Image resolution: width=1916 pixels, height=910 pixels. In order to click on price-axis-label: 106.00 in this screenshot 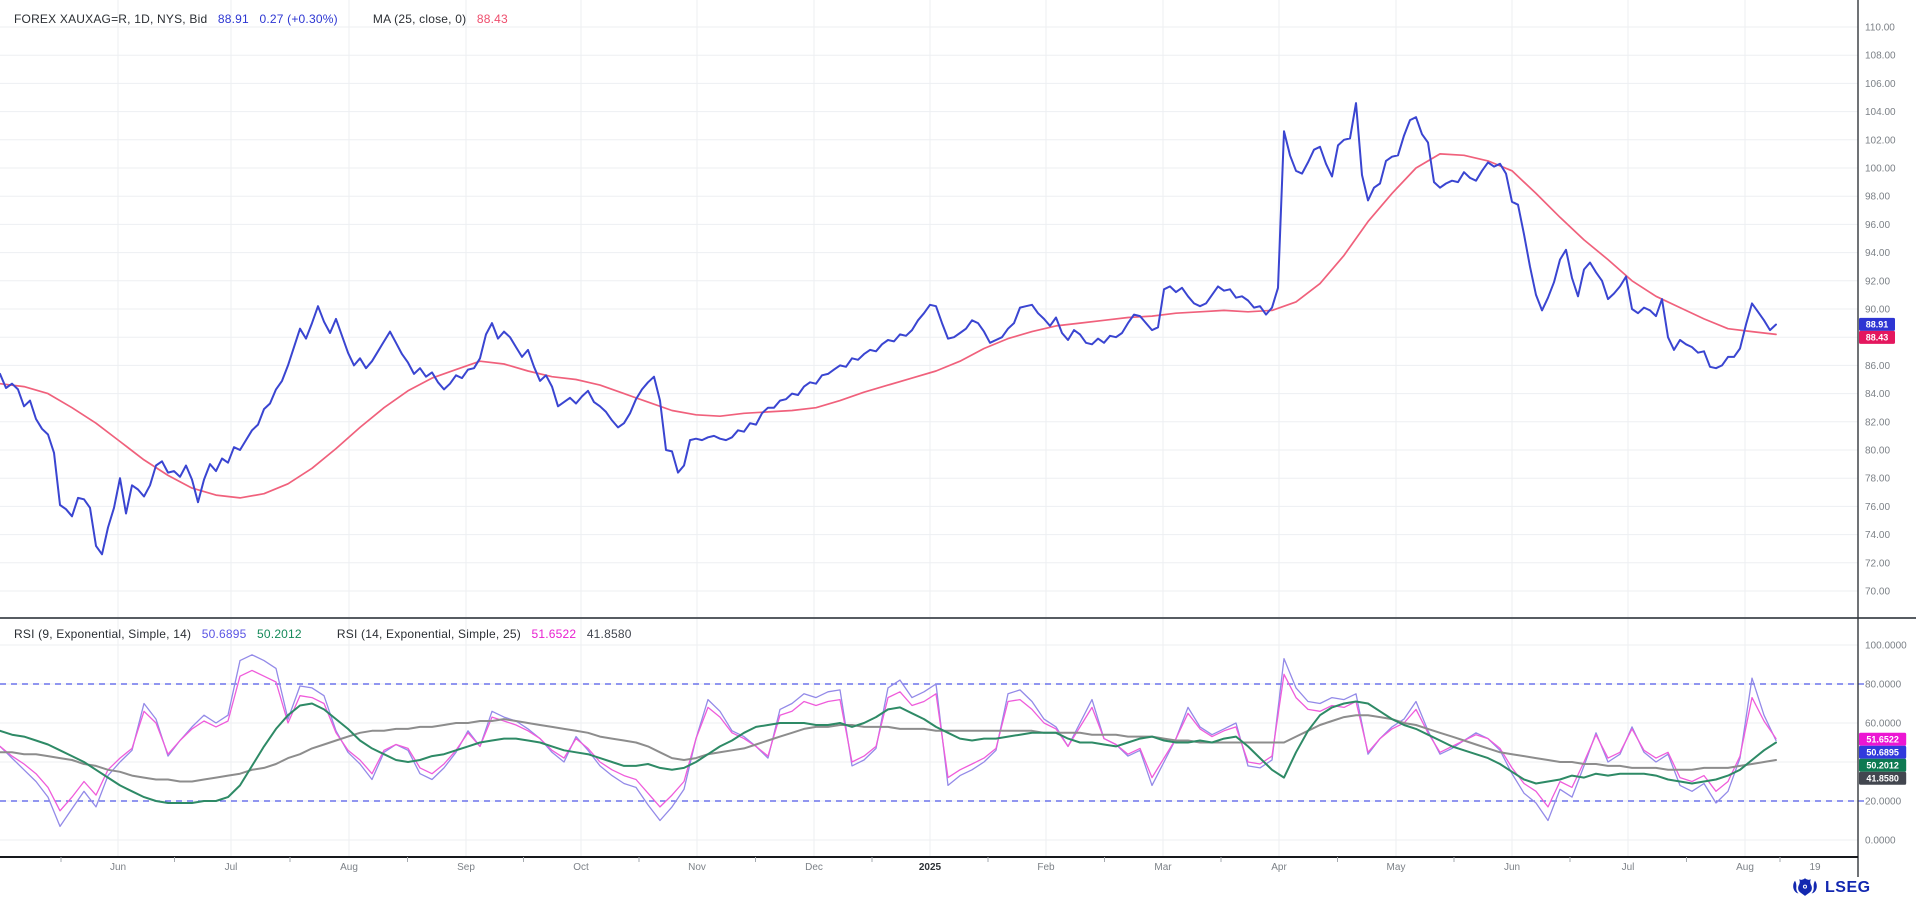, I will do `click(1880, 84)`.